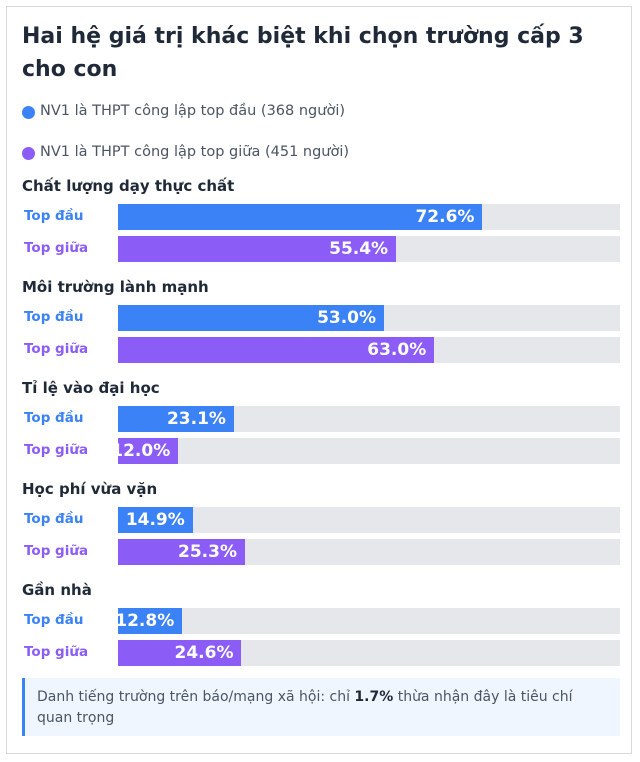 The image size is (640, 762). I want to click on bar: 25.3%, so click(181, 552).